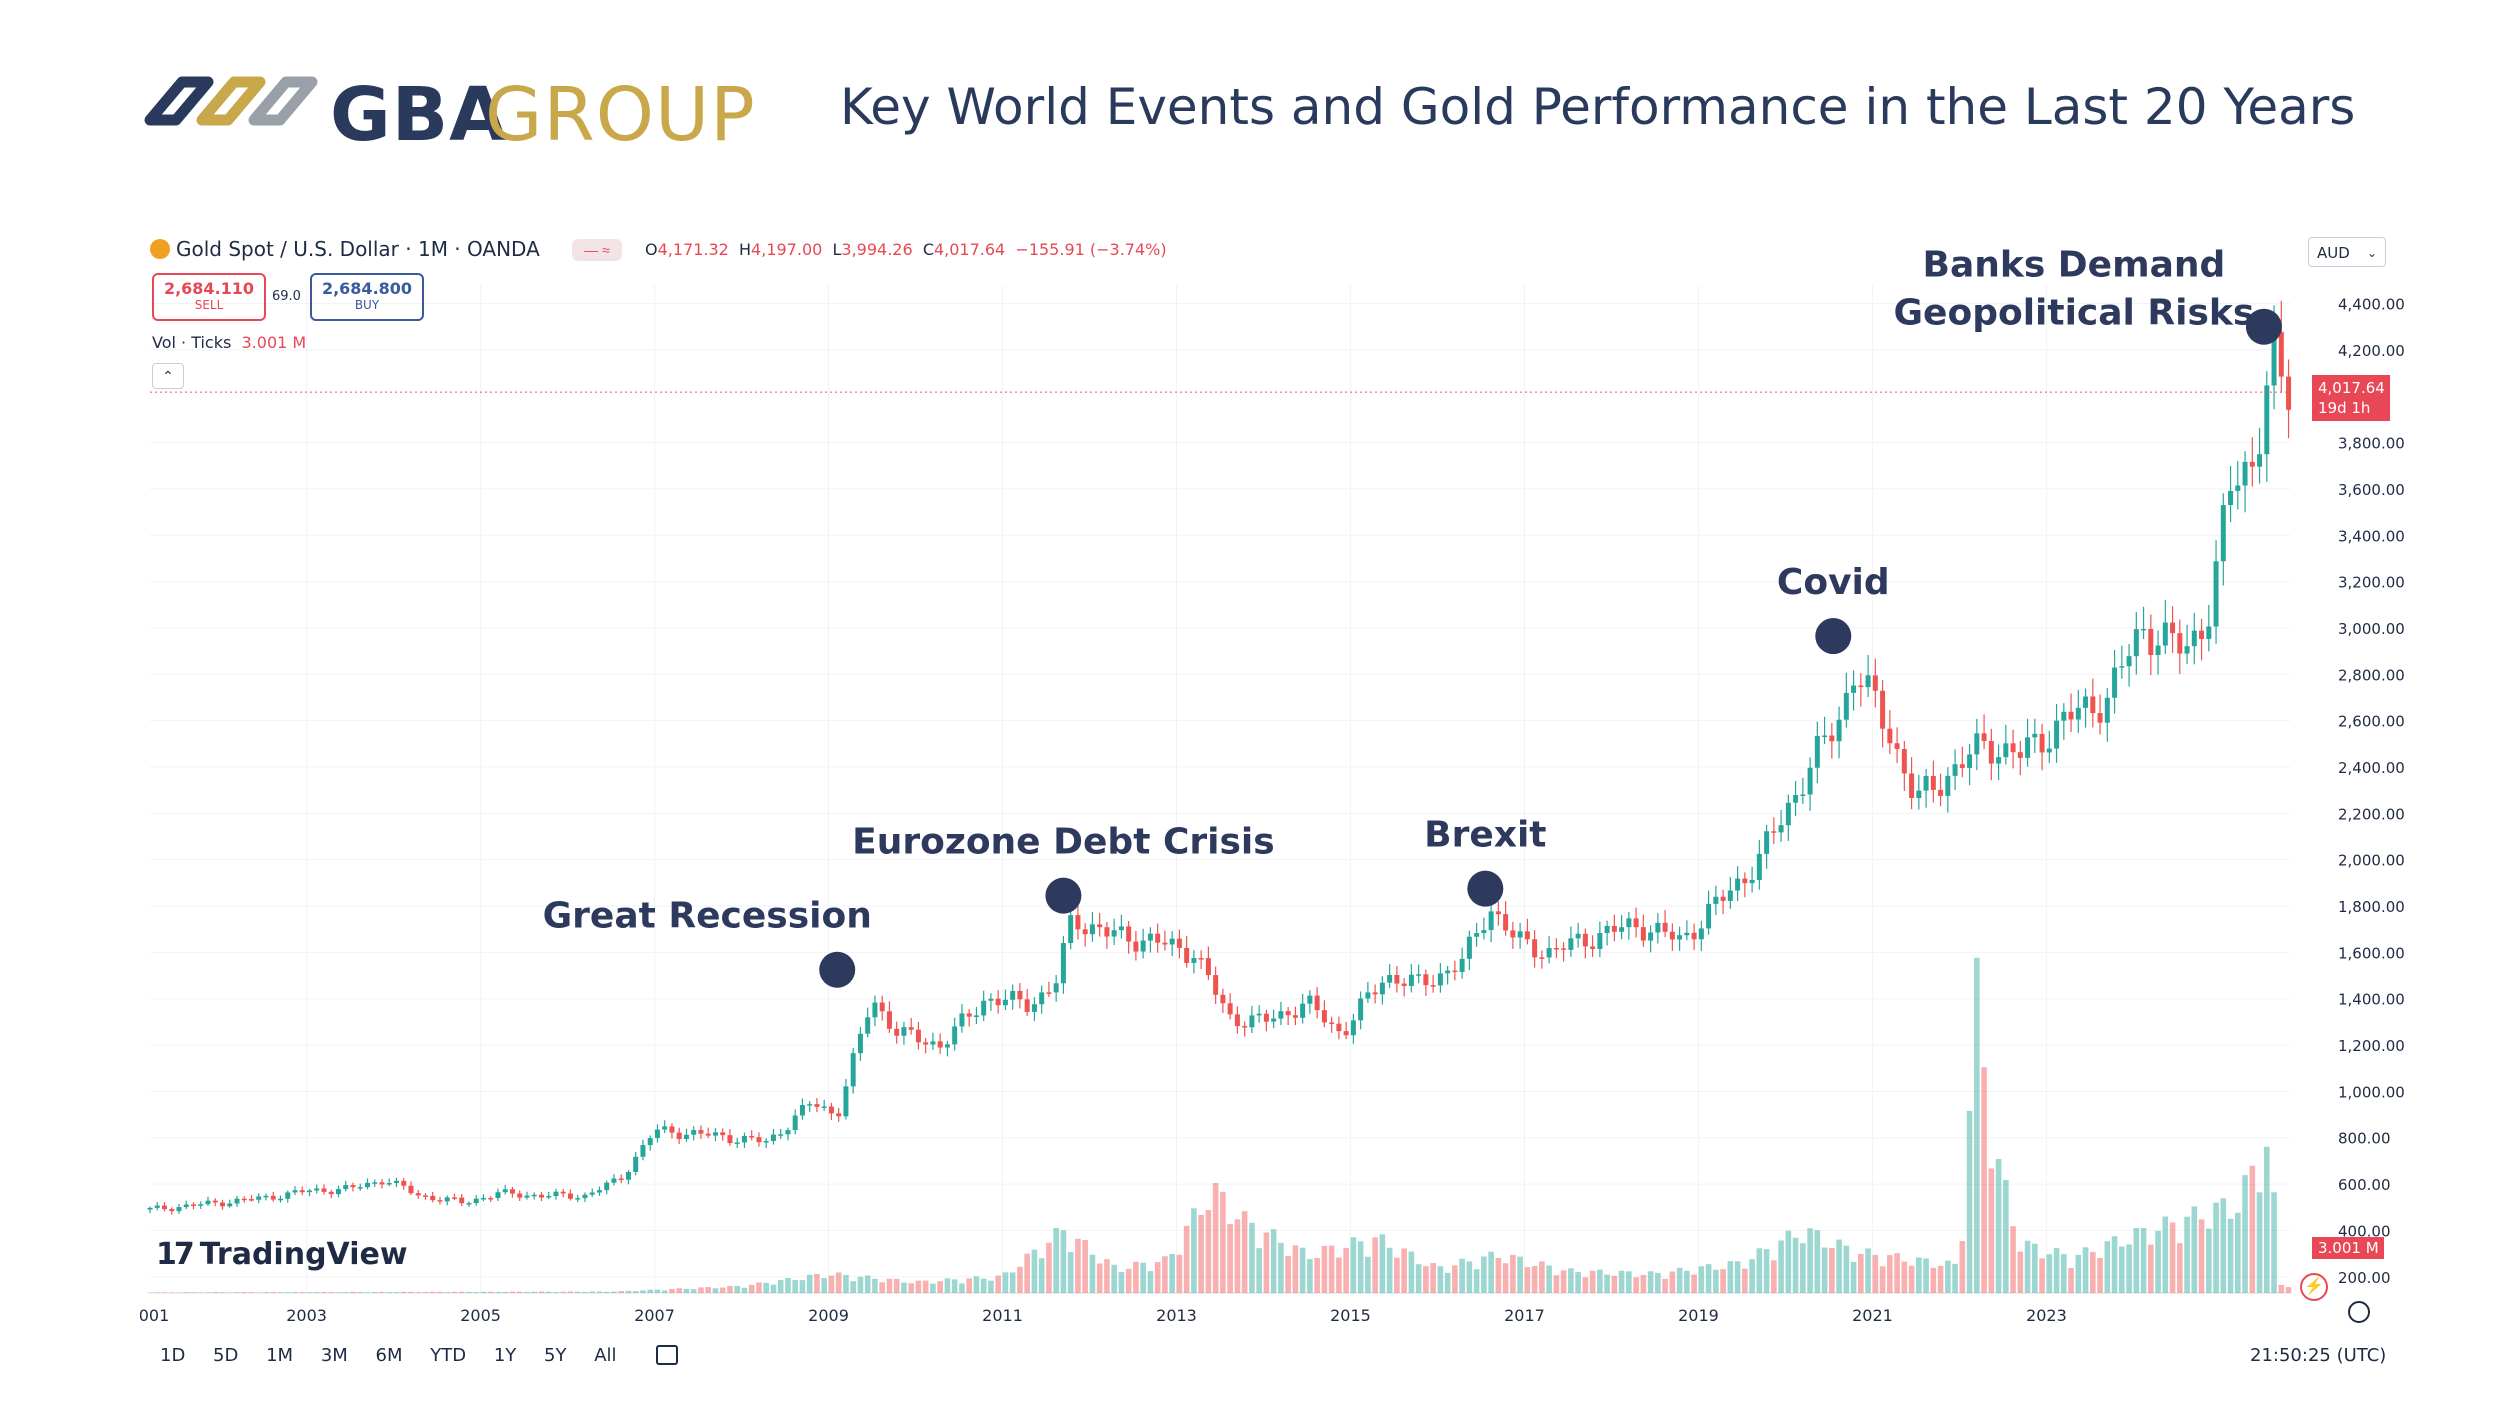  What do you see at coordinates (168, 376) in the screenshot?
I see `collapse-legend-button: ⌃` at bounding box center [168, 376].